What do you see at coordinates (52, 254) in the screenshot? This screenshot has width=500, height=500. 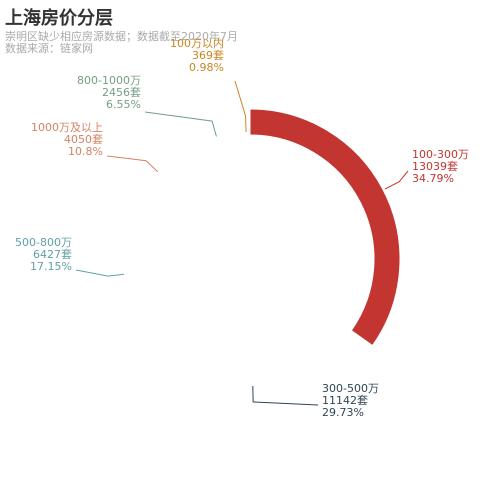 I see `slice-label-count: 6427套` at bounding box center [52, 254].